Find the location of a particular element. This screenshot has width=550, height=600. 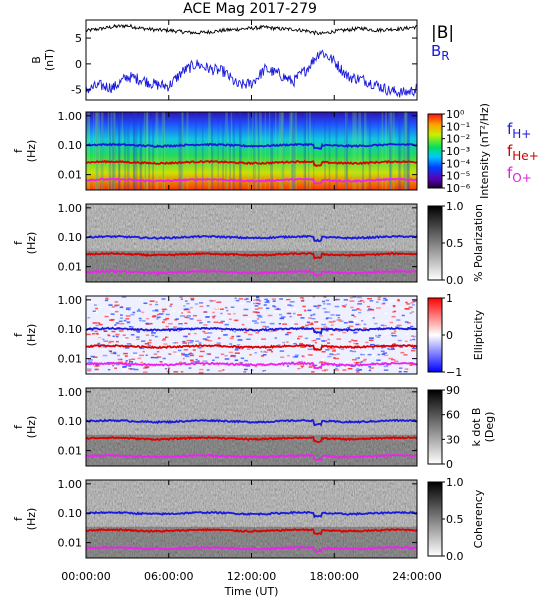

colorbar-label: k dot B is located at coordinates (476, 427).